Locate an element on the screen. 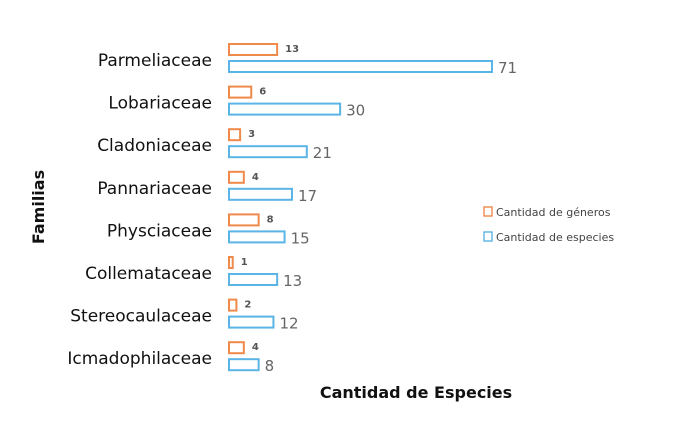  legend: Cantidad de géneros Cantidad de especies is located at coordinates (548, 225).